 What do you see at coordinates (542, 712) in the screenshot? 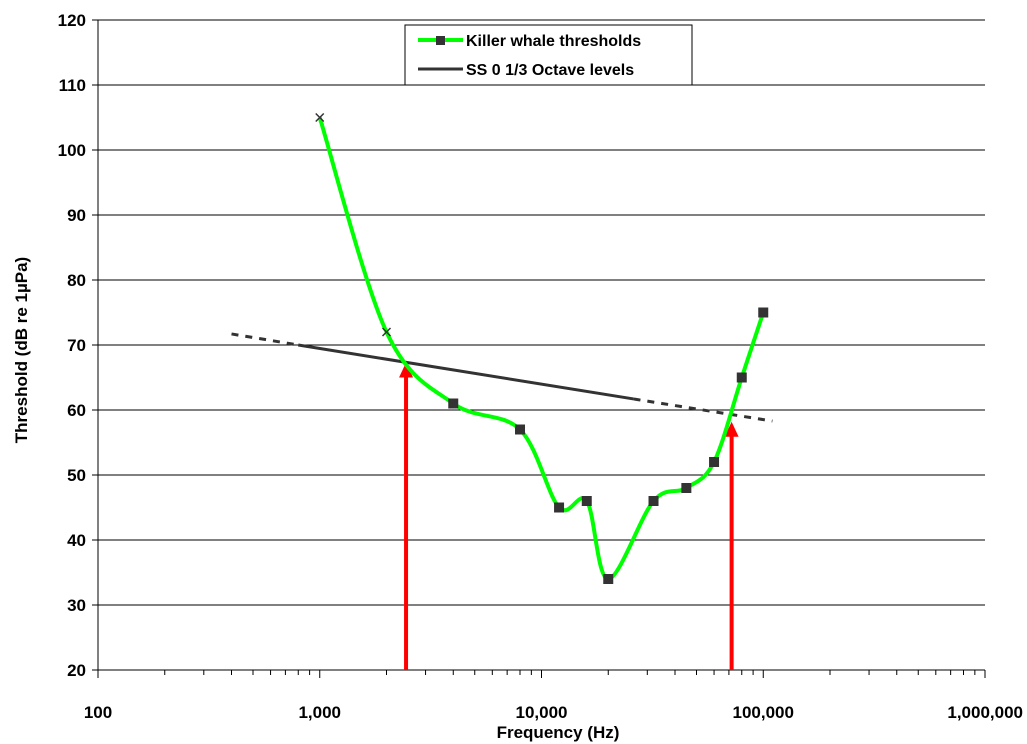
I see `x-tick-label-10000: 10,000` at bounding box center [542, 712].